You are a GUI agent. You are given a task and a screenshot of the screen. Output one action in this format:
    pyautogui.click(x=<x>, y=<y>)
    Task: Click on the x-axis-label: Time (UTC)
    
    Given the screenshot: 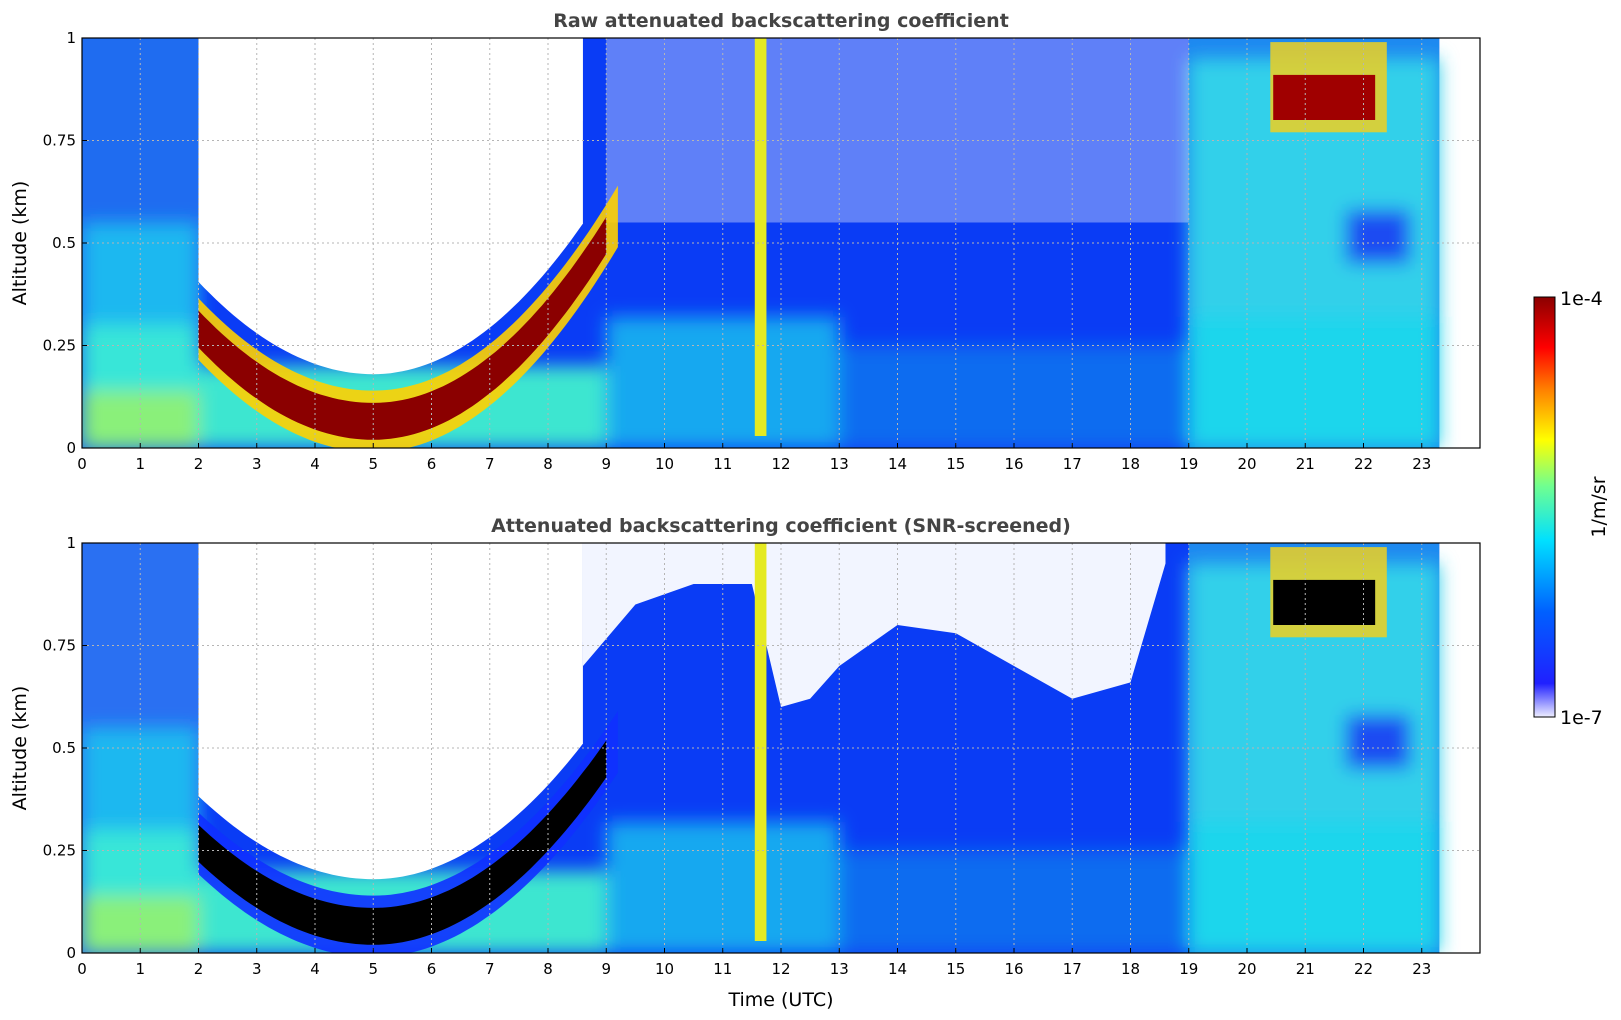 What is the action you would take?
    pyautogui.click(x=780, y=1000)
    